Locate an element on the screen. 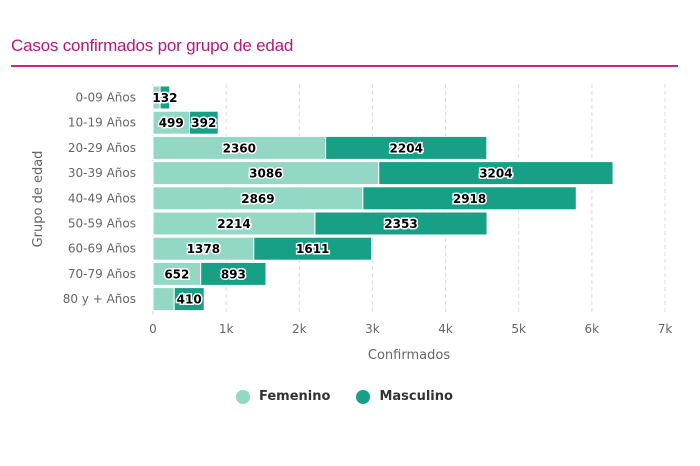 This screenshot has height=466, width=700. category-label: 10-19 Años is located at coordinates (102, 123).